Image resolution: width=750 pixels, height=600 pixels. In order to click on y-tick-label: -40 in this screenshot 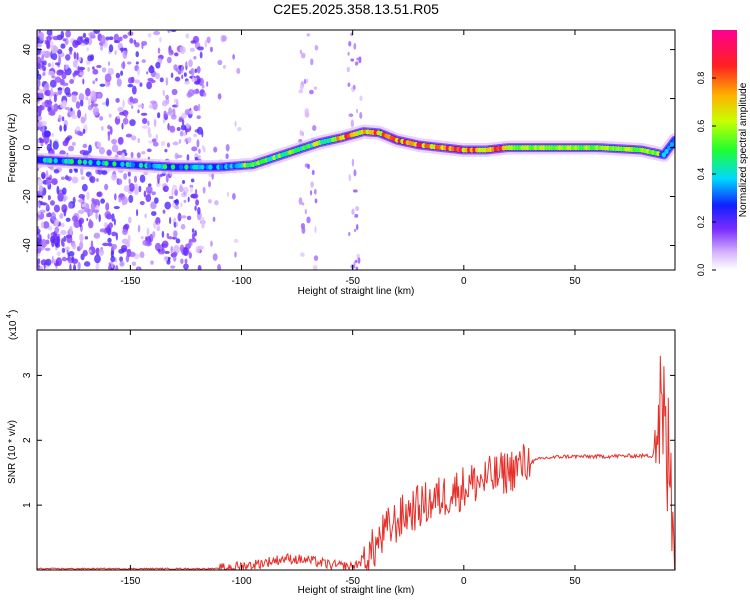, I will do `click(27, 245)`.